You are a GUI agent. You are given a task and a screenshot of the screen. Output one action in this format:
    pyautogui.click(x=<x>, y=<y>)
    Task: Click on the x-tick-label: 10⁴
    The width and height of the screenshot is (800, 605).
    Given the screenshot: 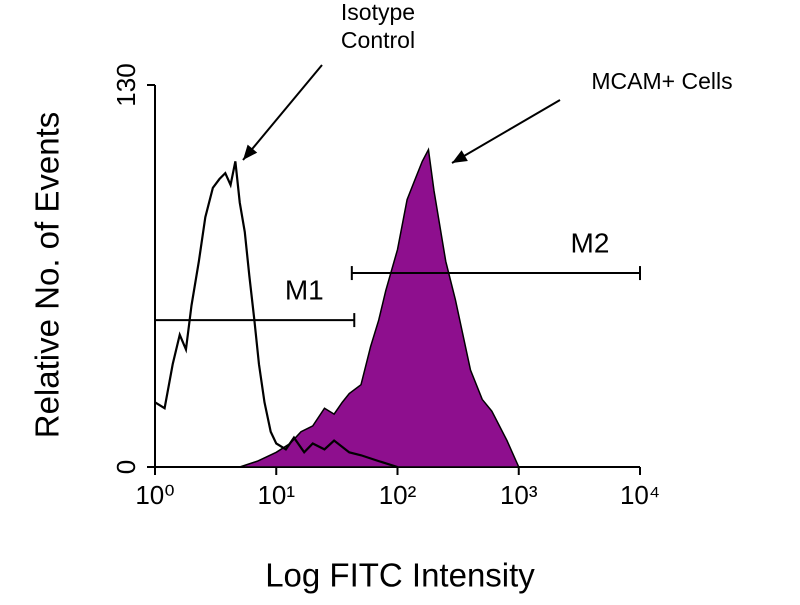 What is the action you would take?
    pyautogui.click(x=640, y=495)
    